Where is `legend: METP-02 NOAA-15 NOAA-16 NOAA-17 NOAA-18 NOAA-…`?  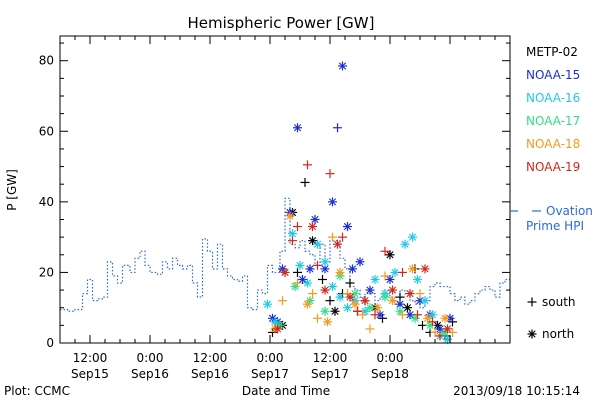 legend: METP-02 NOAA-15 NOAA-16 NOAA-17 NOAA-18 NOAA-… is located at coordinates (551, 193).